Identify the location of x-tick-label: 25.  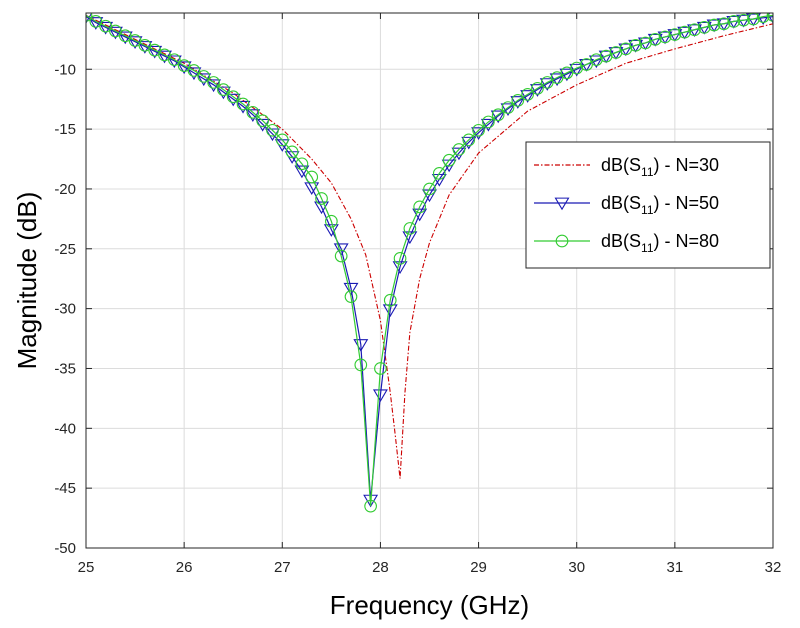
(86, 567).